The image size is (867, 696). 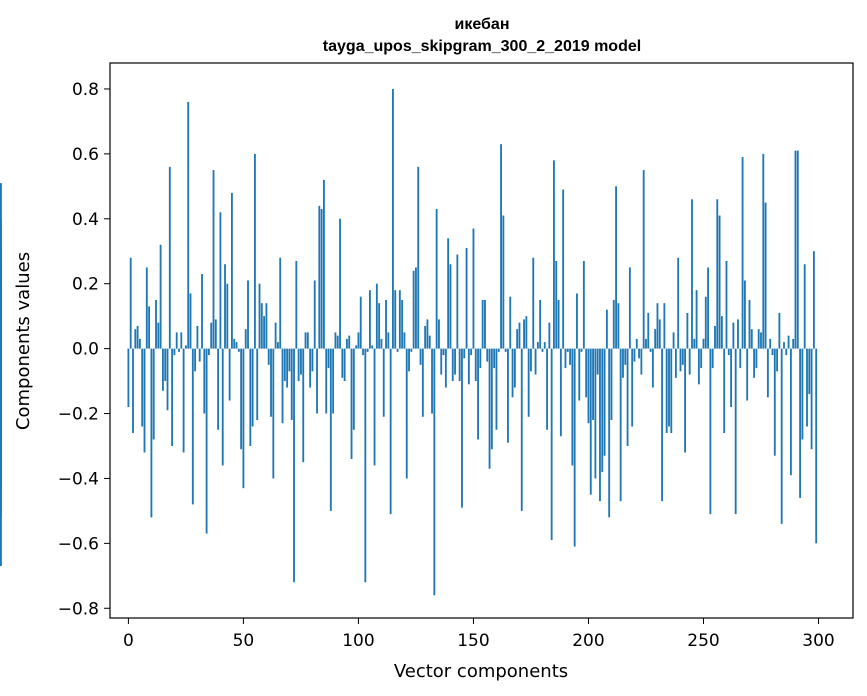 I want to click on y-tick-label: 0.8, so click(x=85, y=90).